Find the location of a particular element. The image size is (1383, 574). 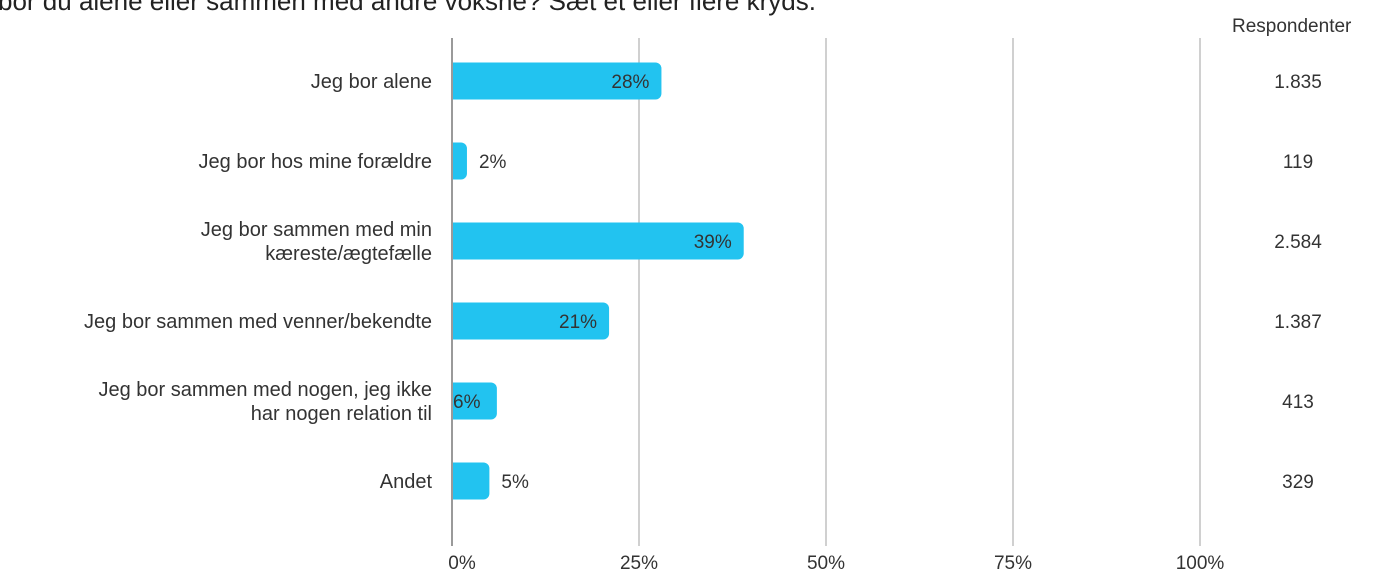

category-label: Andet is located at coordinates (406, 482).